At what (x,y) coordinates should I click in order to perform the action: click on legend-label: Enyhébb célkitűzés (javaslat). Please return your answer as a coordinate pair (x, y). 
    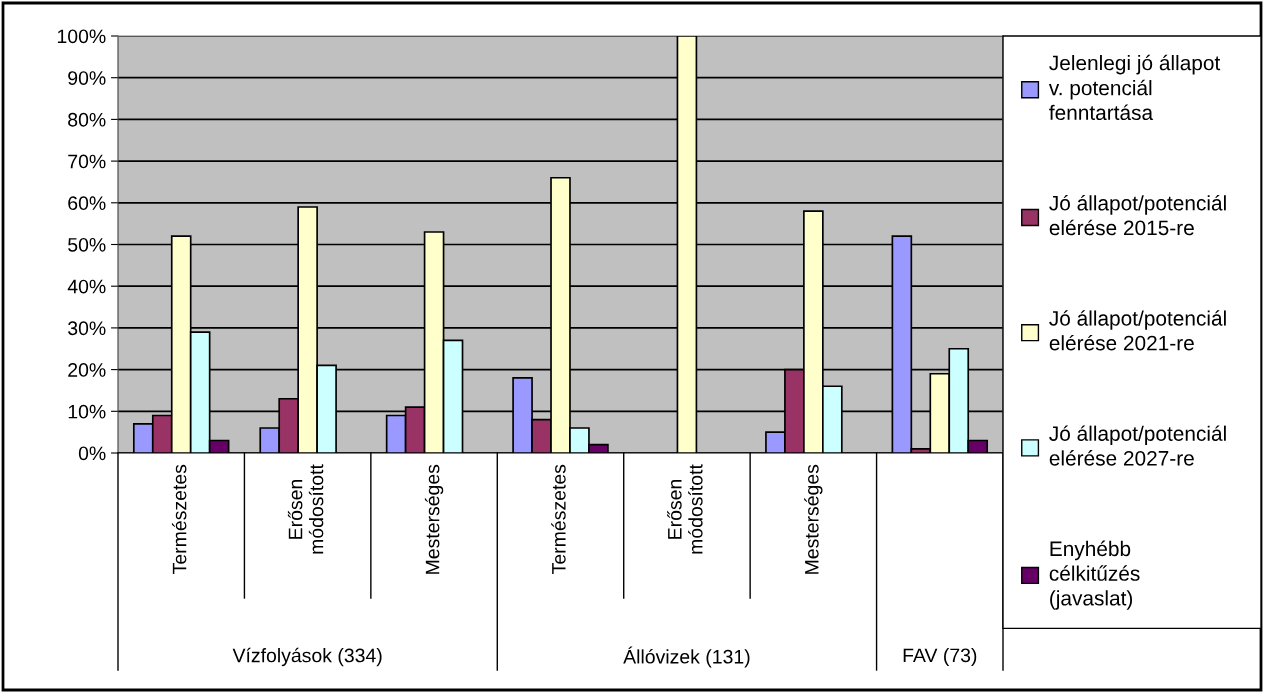
    Looking at the image, I should click on (1094, 575).